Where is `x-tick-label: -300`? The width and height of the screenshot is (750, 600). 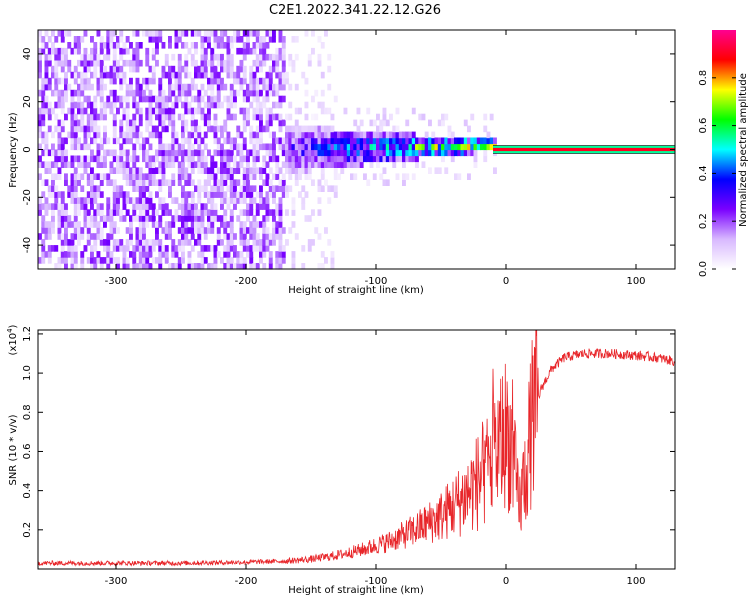 x-tick-label: -300 is located at coordinates (116, 581).